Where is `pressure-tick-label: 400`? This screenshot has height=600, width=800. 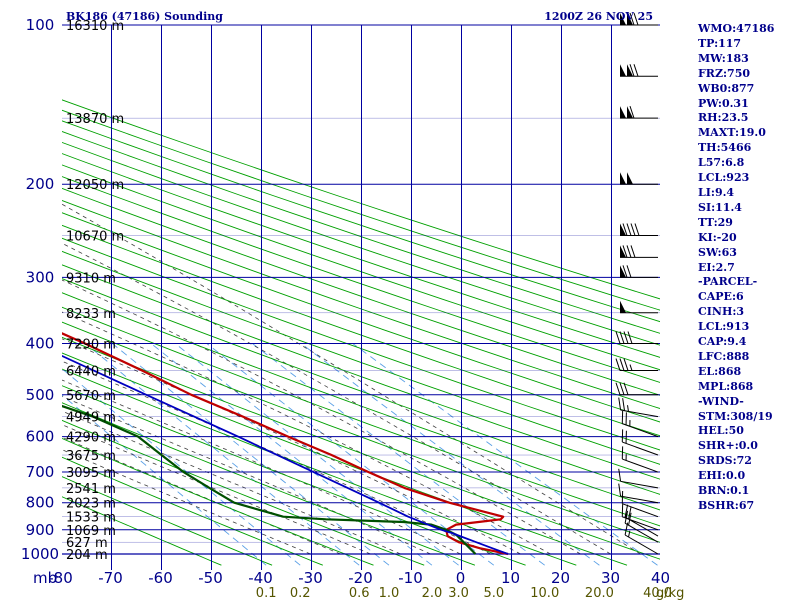
pressure-tick-label: 400 is located at coordinates (40, 343).